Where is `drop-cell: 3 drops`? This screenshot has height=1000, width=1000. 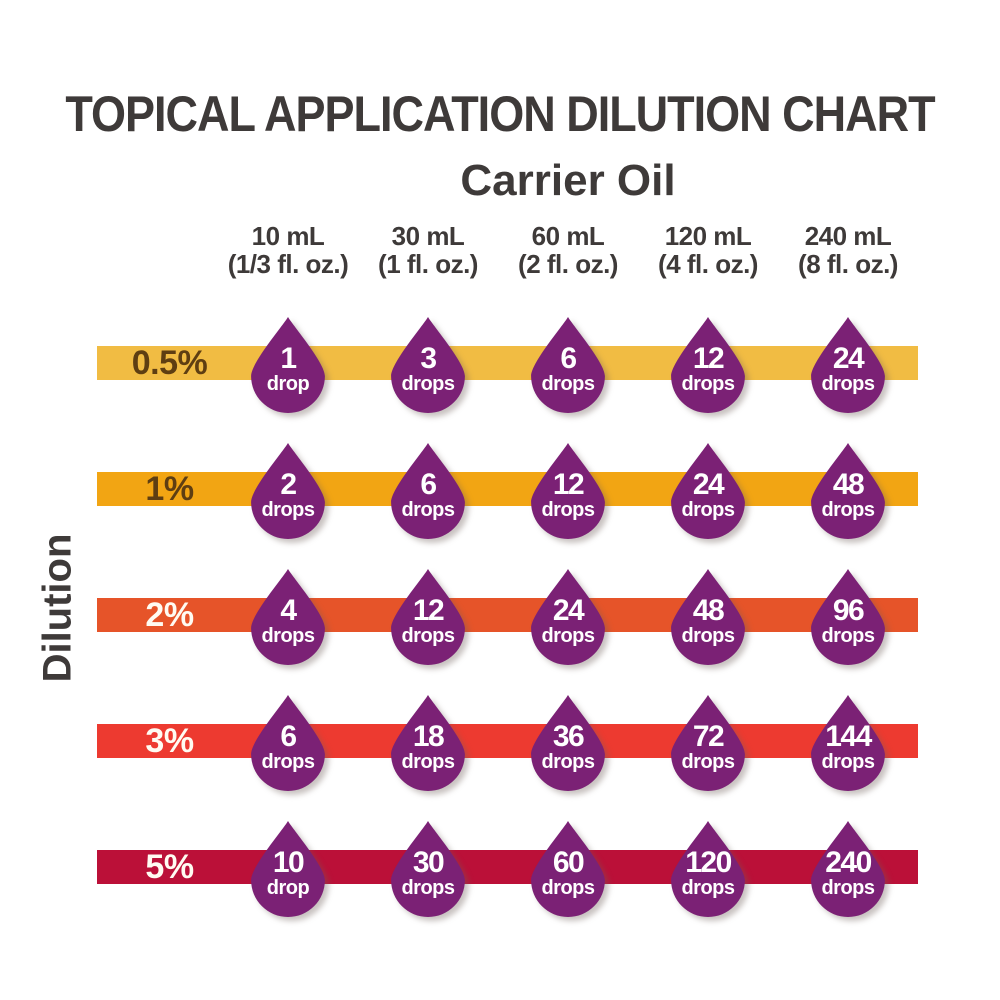
drop-cell: 3 drops is located at coordinates (428, 365).